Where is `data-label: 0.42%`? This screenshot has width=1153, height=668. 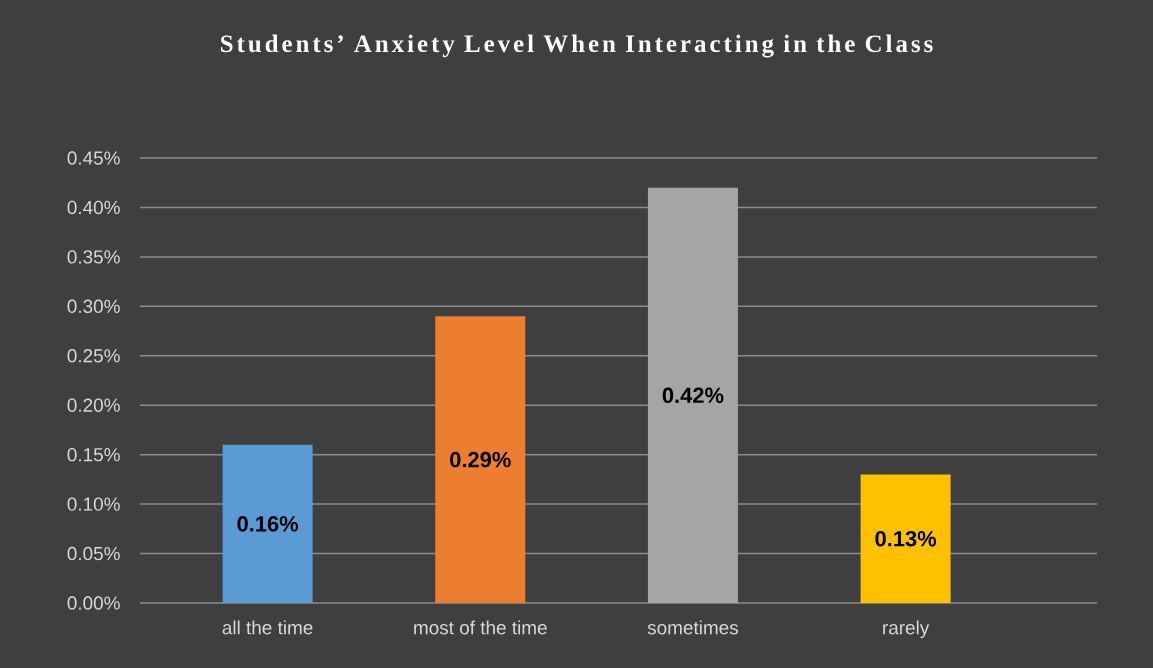
data-label: 0.42% is located at coordinates (693, 395).